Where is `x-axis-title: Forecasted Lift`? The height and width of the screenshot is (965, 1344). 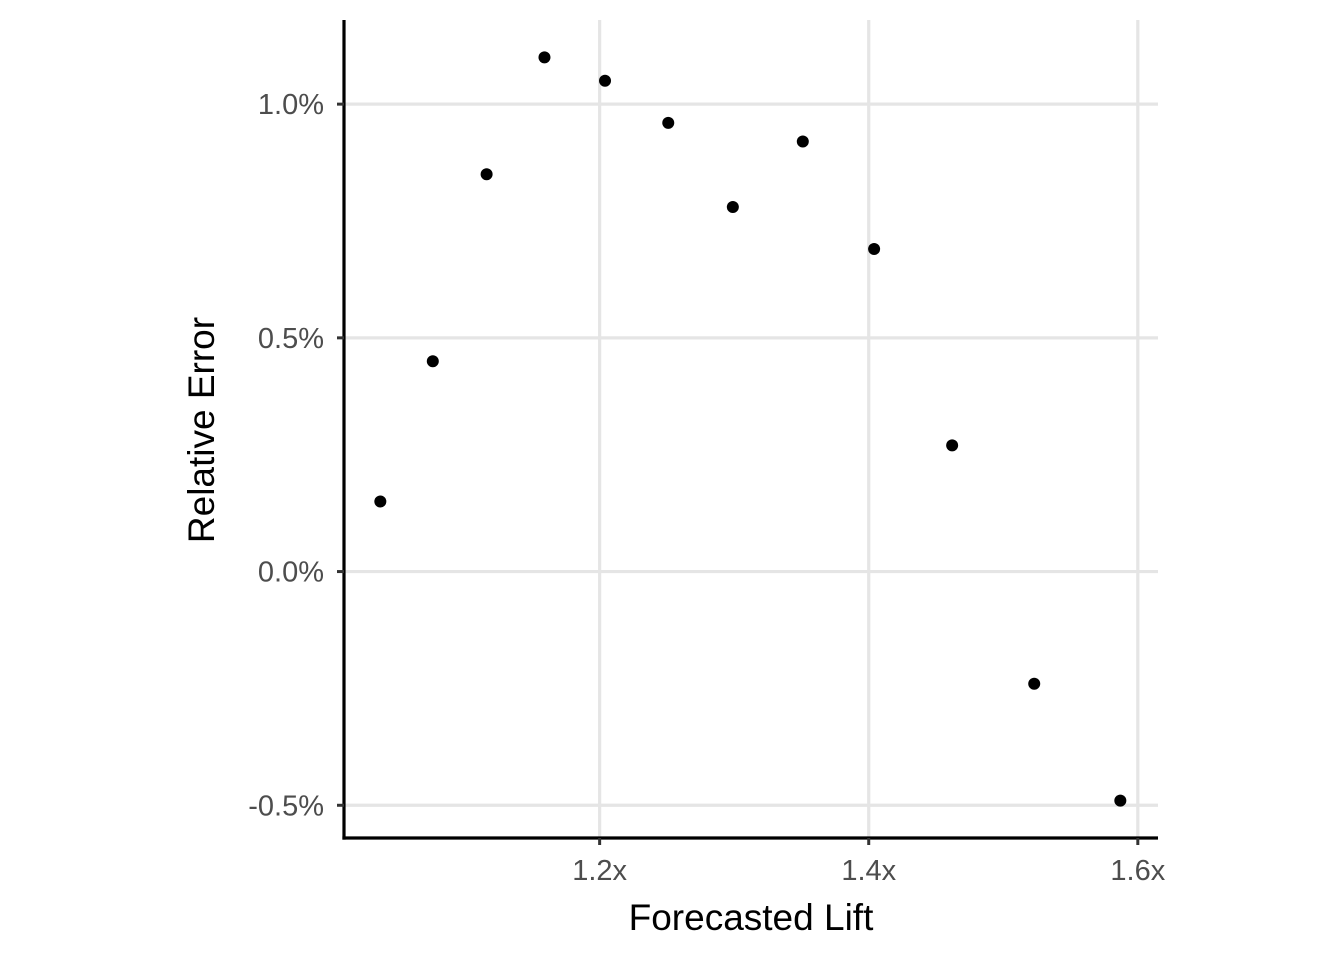 x-axis-title: Forecasted Lift is located at coordinates (751, 917).